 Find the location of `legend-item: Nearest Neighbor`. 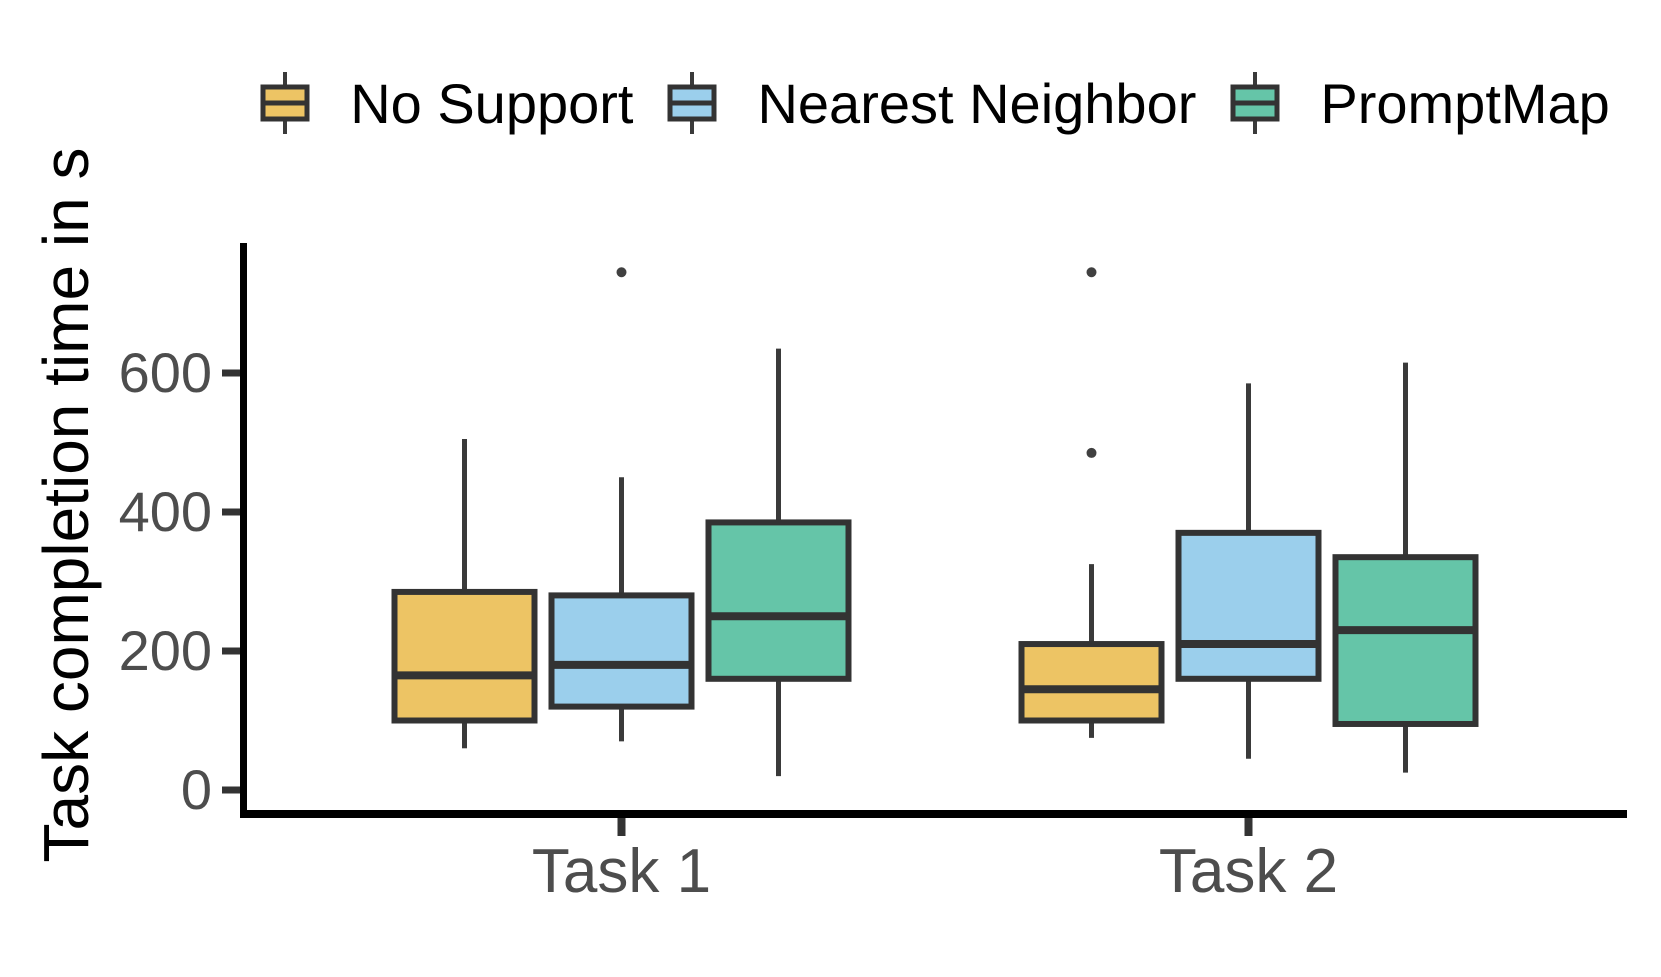

legend-item: Nearest Neighbor is located at coordinates (931, 103).